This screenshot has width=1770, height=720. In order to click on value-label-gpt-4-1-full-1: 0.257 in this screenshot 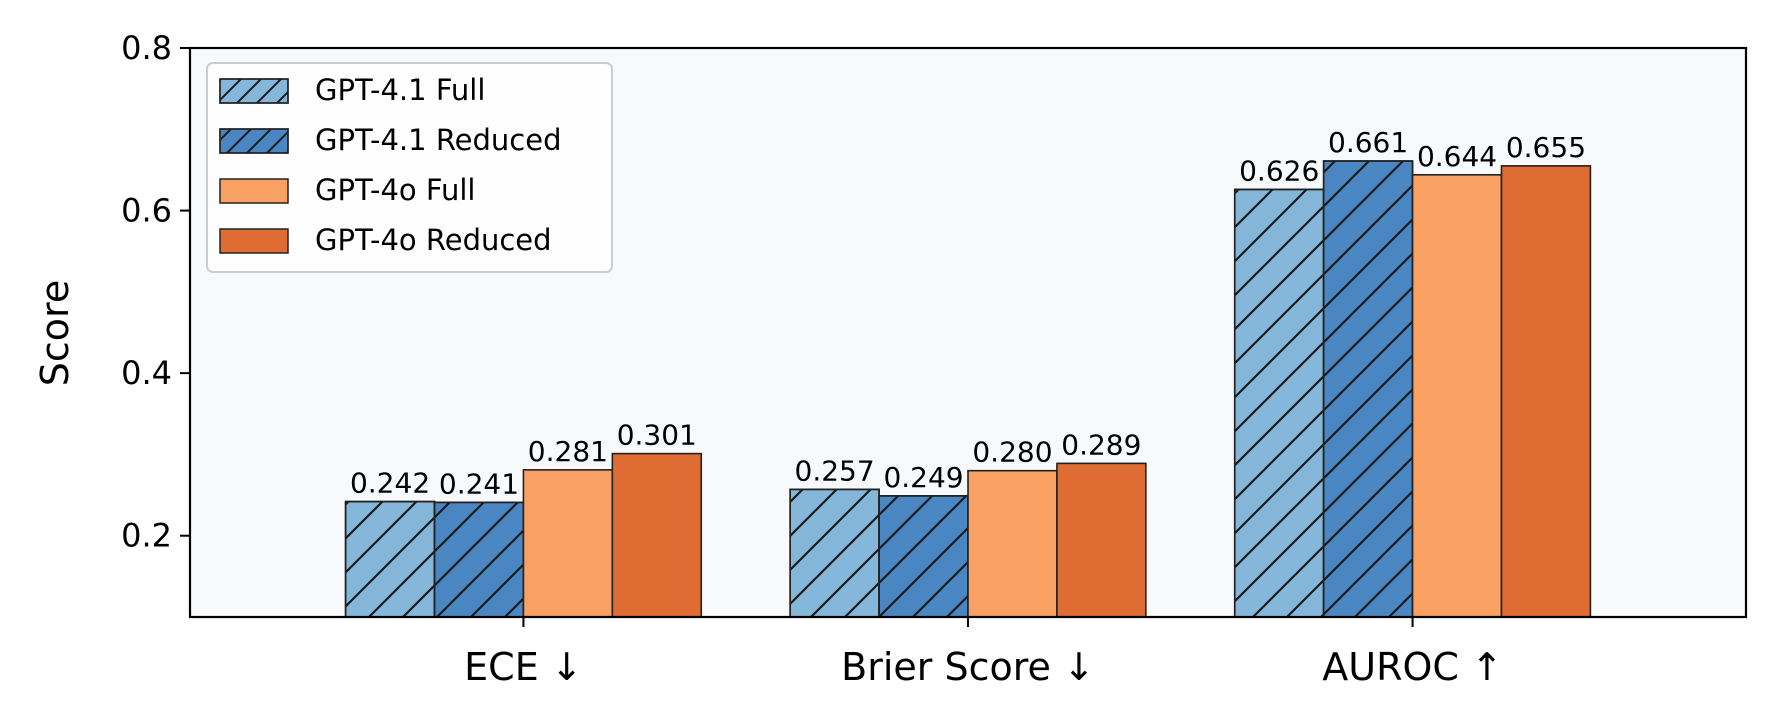, I will do `click(835, 470)`.